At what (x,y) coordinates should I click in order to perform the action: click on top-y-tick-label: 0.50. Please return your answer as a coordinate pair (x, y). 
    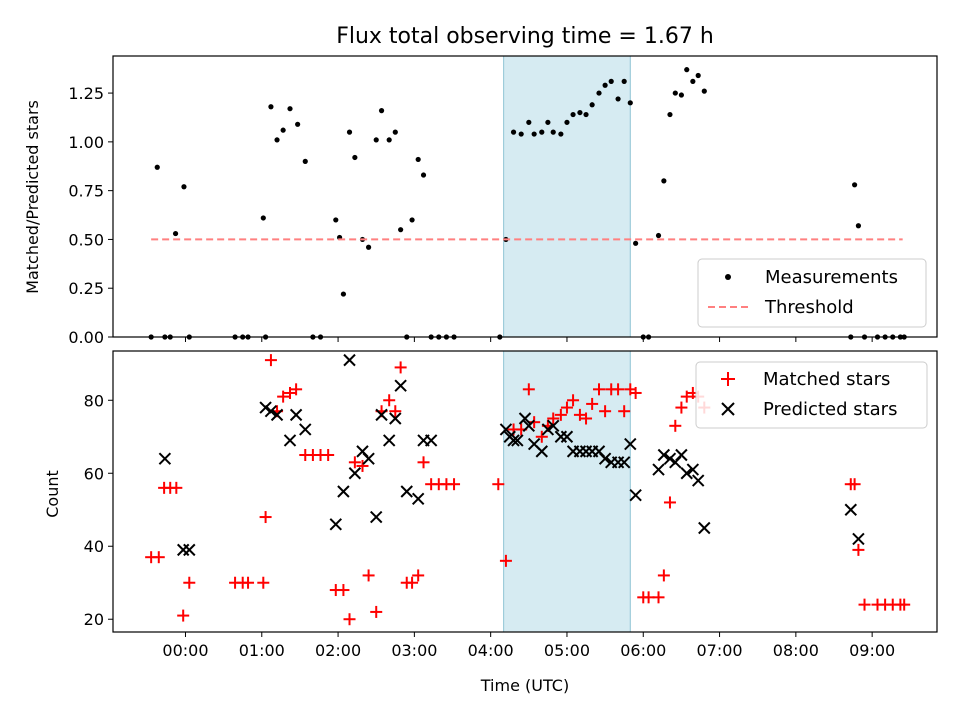
    Looking at the image, I should click on (86, 239).